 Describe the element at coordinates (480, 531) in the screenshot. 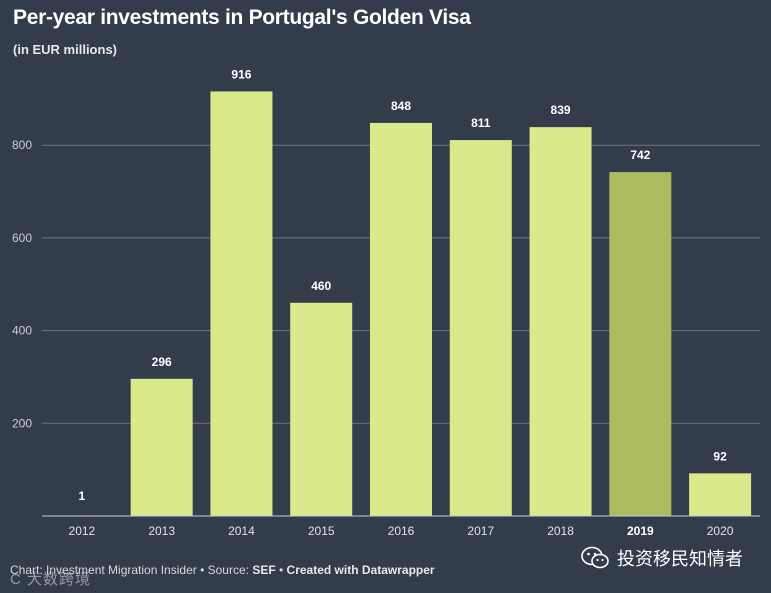

I see `x-tick-label-2017: 2017` at that location.